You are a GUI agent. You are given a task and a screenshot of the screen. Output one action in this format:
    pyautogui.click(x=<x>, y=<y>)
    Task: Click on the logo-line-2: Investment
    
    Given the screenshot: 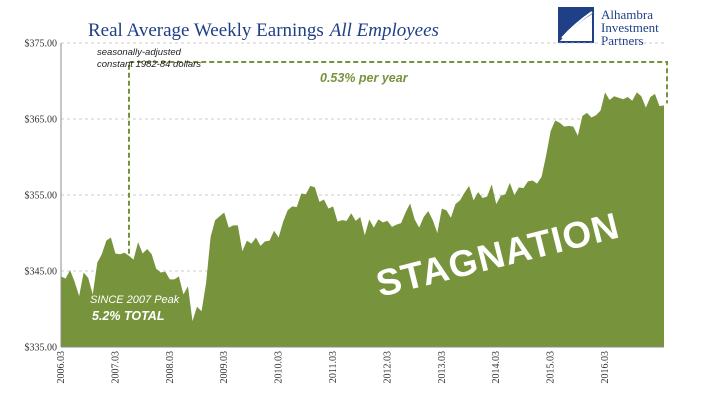 What is the action you would take?
    pyautogui.click(x=630, y=27)
    